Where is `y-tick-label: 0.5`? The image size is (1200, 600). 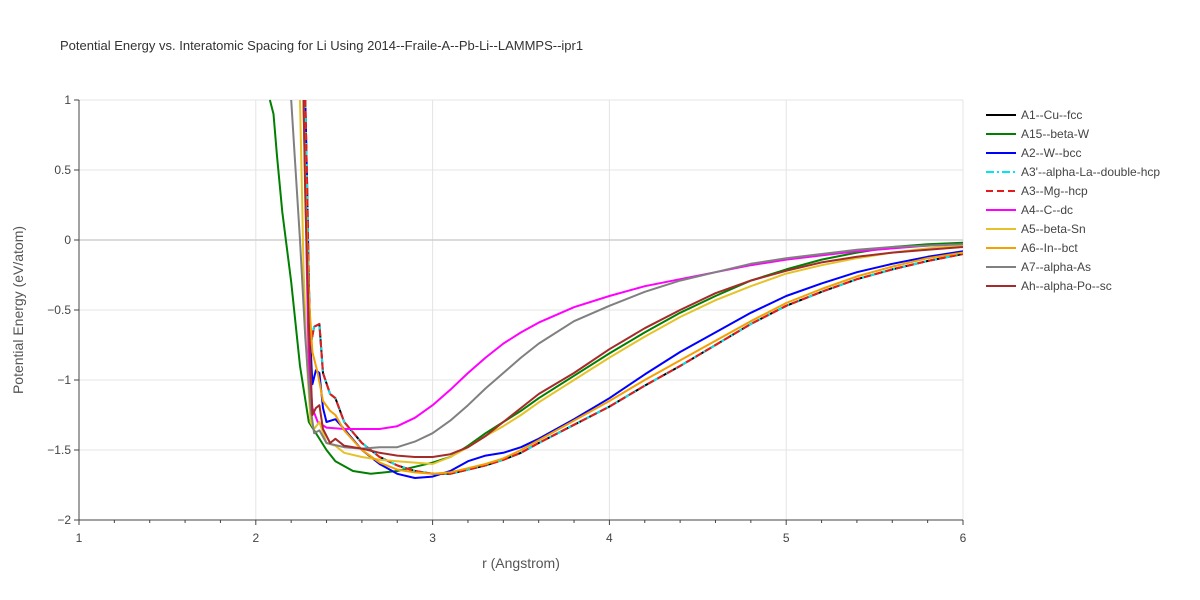
y-tick-label: 0.5 is located at coordinates (62, 170).